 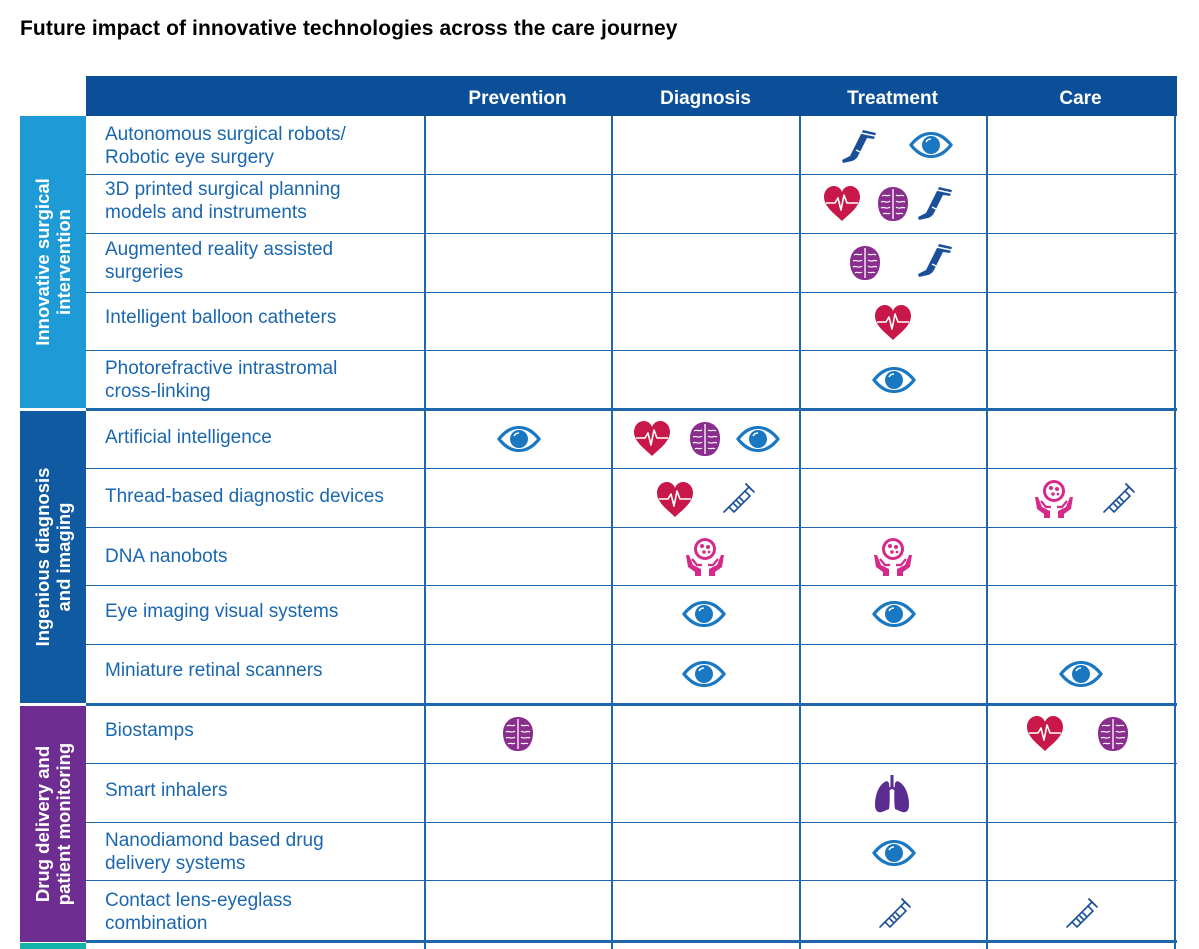 I want to click on column-header-treatment: Treatment, so click(x=892, y=98).